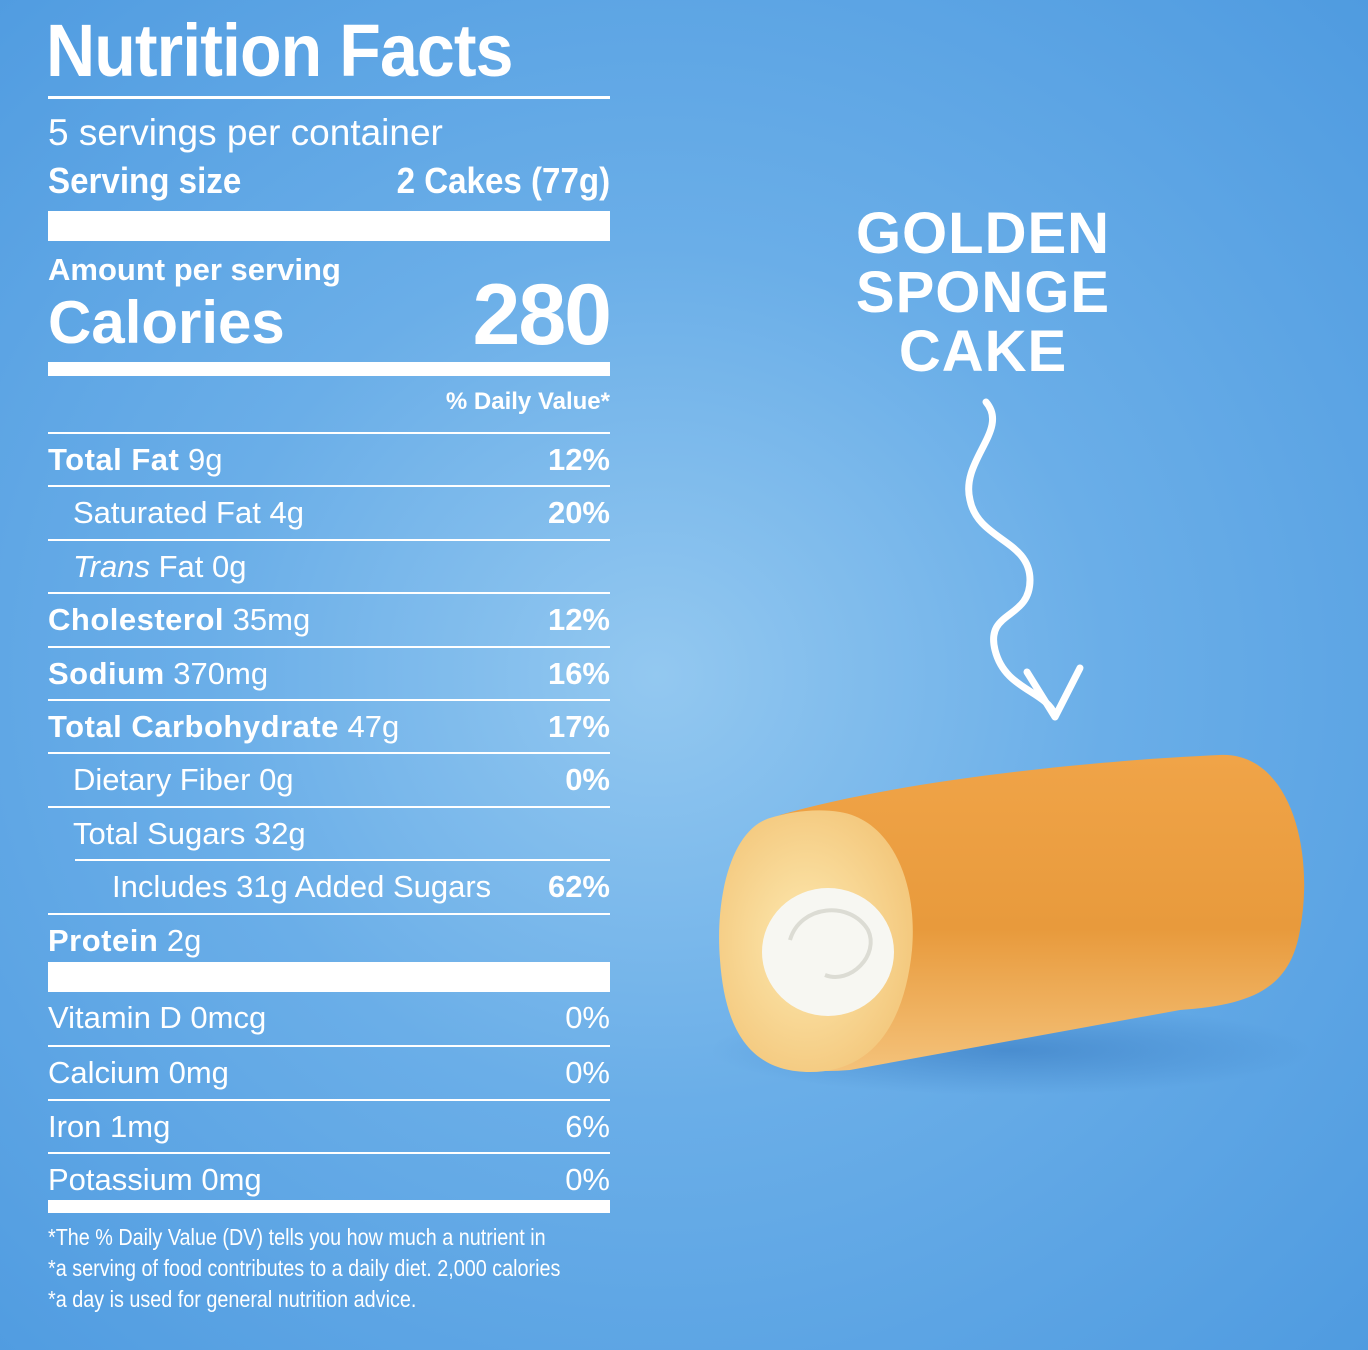 Image resolution: width=1368 pixels, height=1350 pixels. I want to click on nutrient-row: Protein 2g, so click(329, 939).